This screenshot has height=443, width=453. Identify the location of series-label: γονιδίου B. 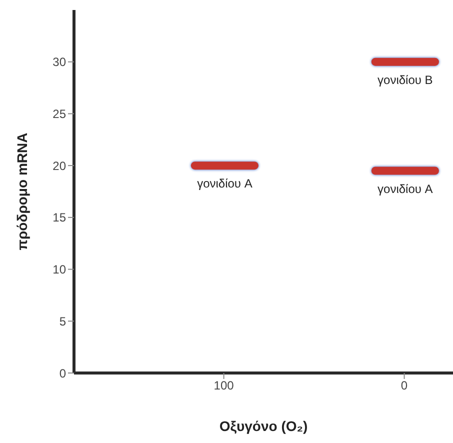
(405, 79).